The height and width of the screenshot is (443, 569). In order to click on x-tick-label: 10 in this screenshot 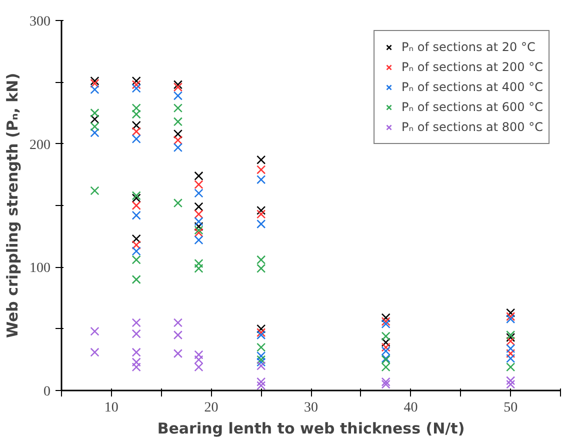, I will do `click(111, 408)`.